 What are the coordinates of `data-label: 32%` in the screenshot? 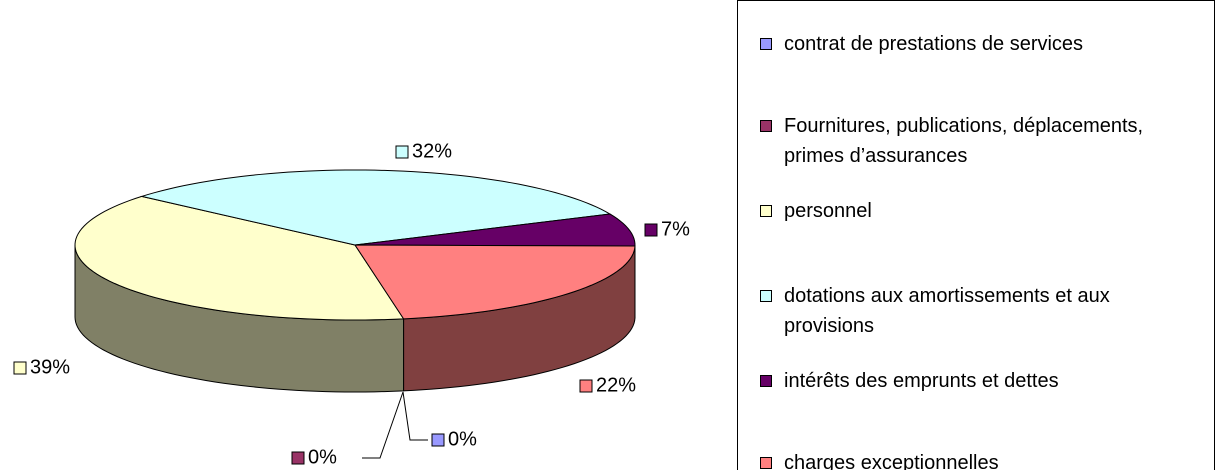 It's located at (432, 151).